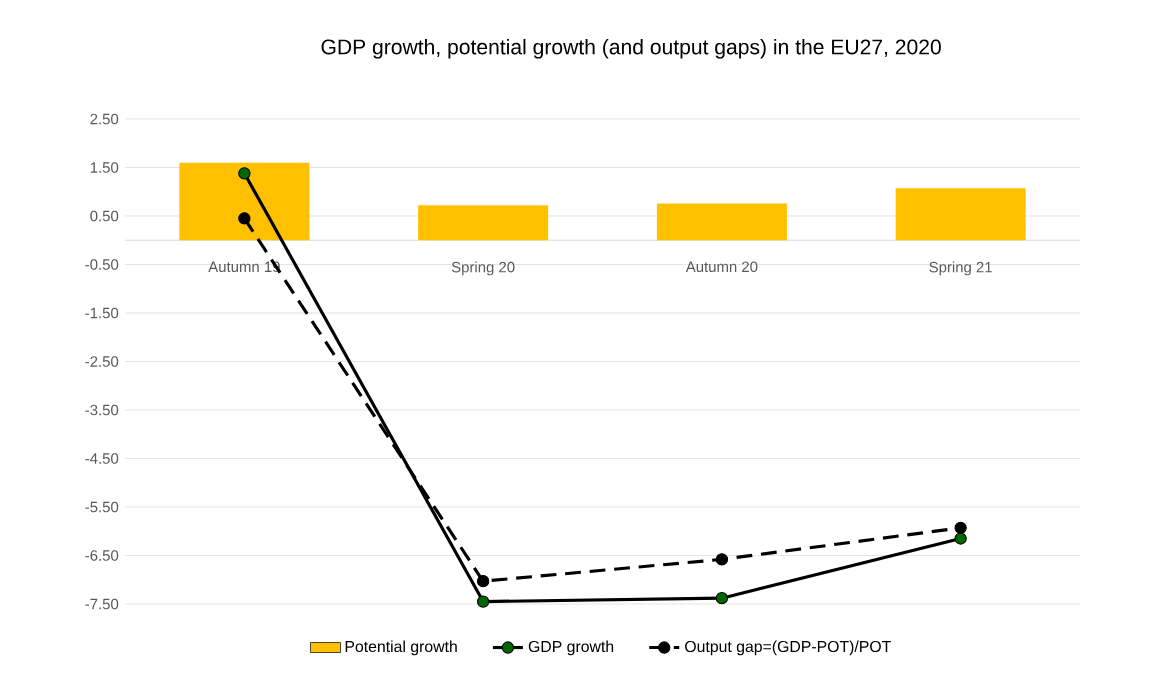  What do you see at coordinates (102, 264) in the screenshot?
I see `y-tick-label: -0.50` at bounding box center [102, 264].